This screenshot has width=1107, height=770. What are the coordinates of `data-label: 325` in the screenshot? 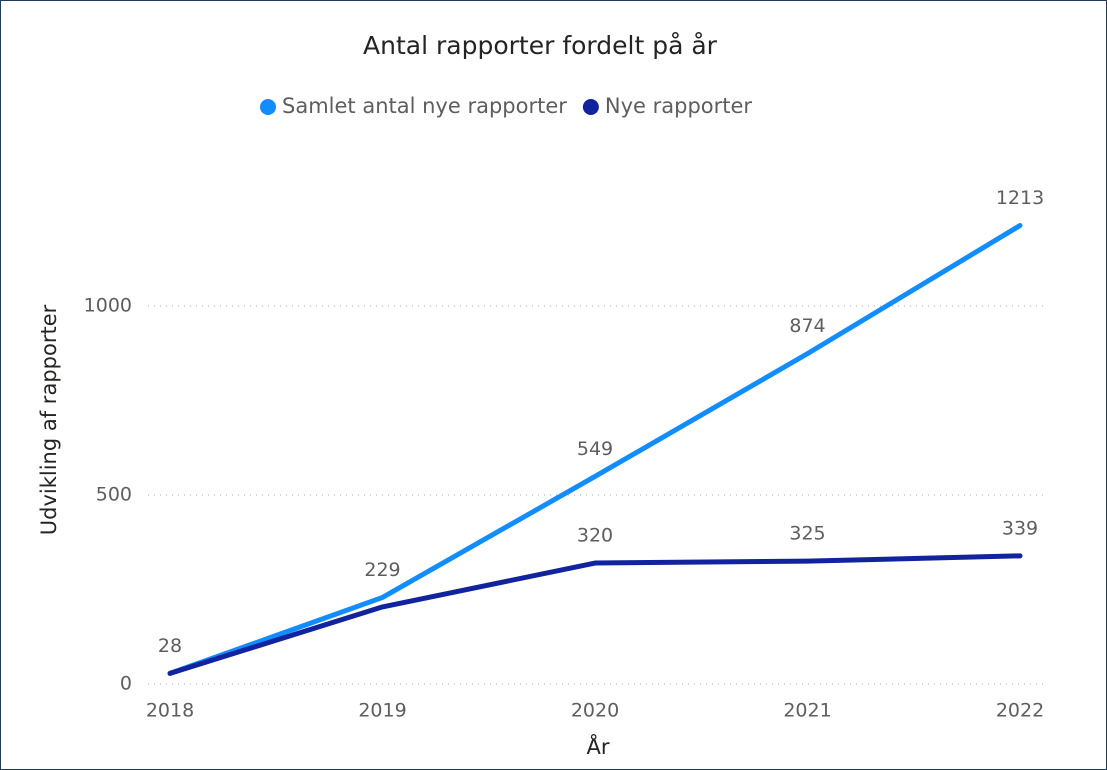 It's located at (807, 534).